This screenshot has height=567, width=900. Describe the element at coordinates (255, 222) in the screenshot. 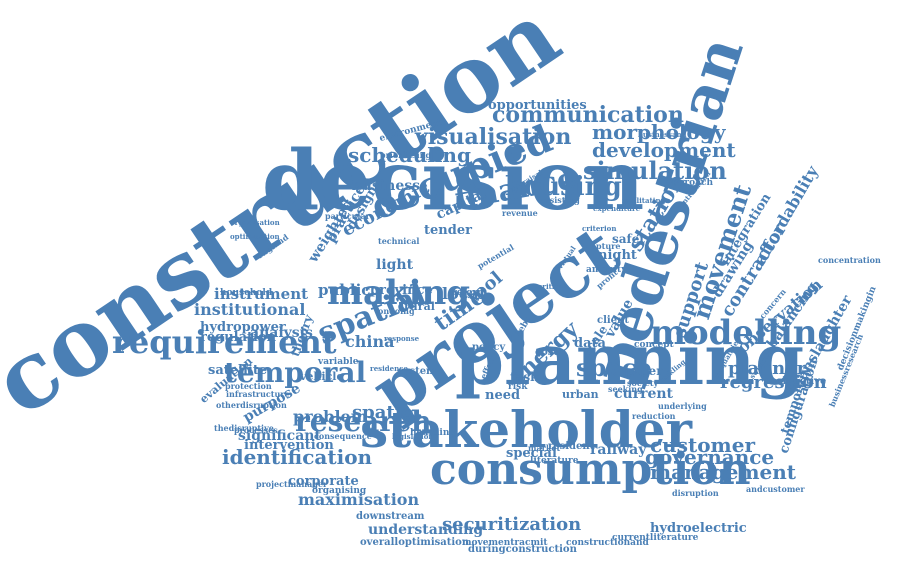

I see `word-organisation: organisation` at that location.